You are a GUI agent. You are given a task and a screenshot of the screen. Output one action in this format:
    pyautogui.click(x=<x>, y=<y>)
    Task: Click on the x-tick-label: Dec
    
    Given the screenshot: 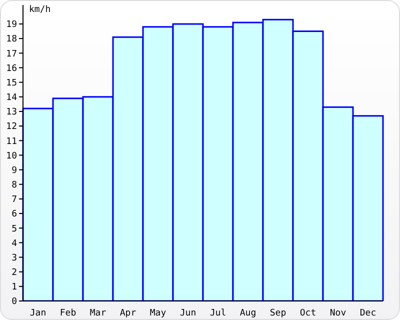 What is the action you would take?
    pyautogui.click(x=368, y=313)
    